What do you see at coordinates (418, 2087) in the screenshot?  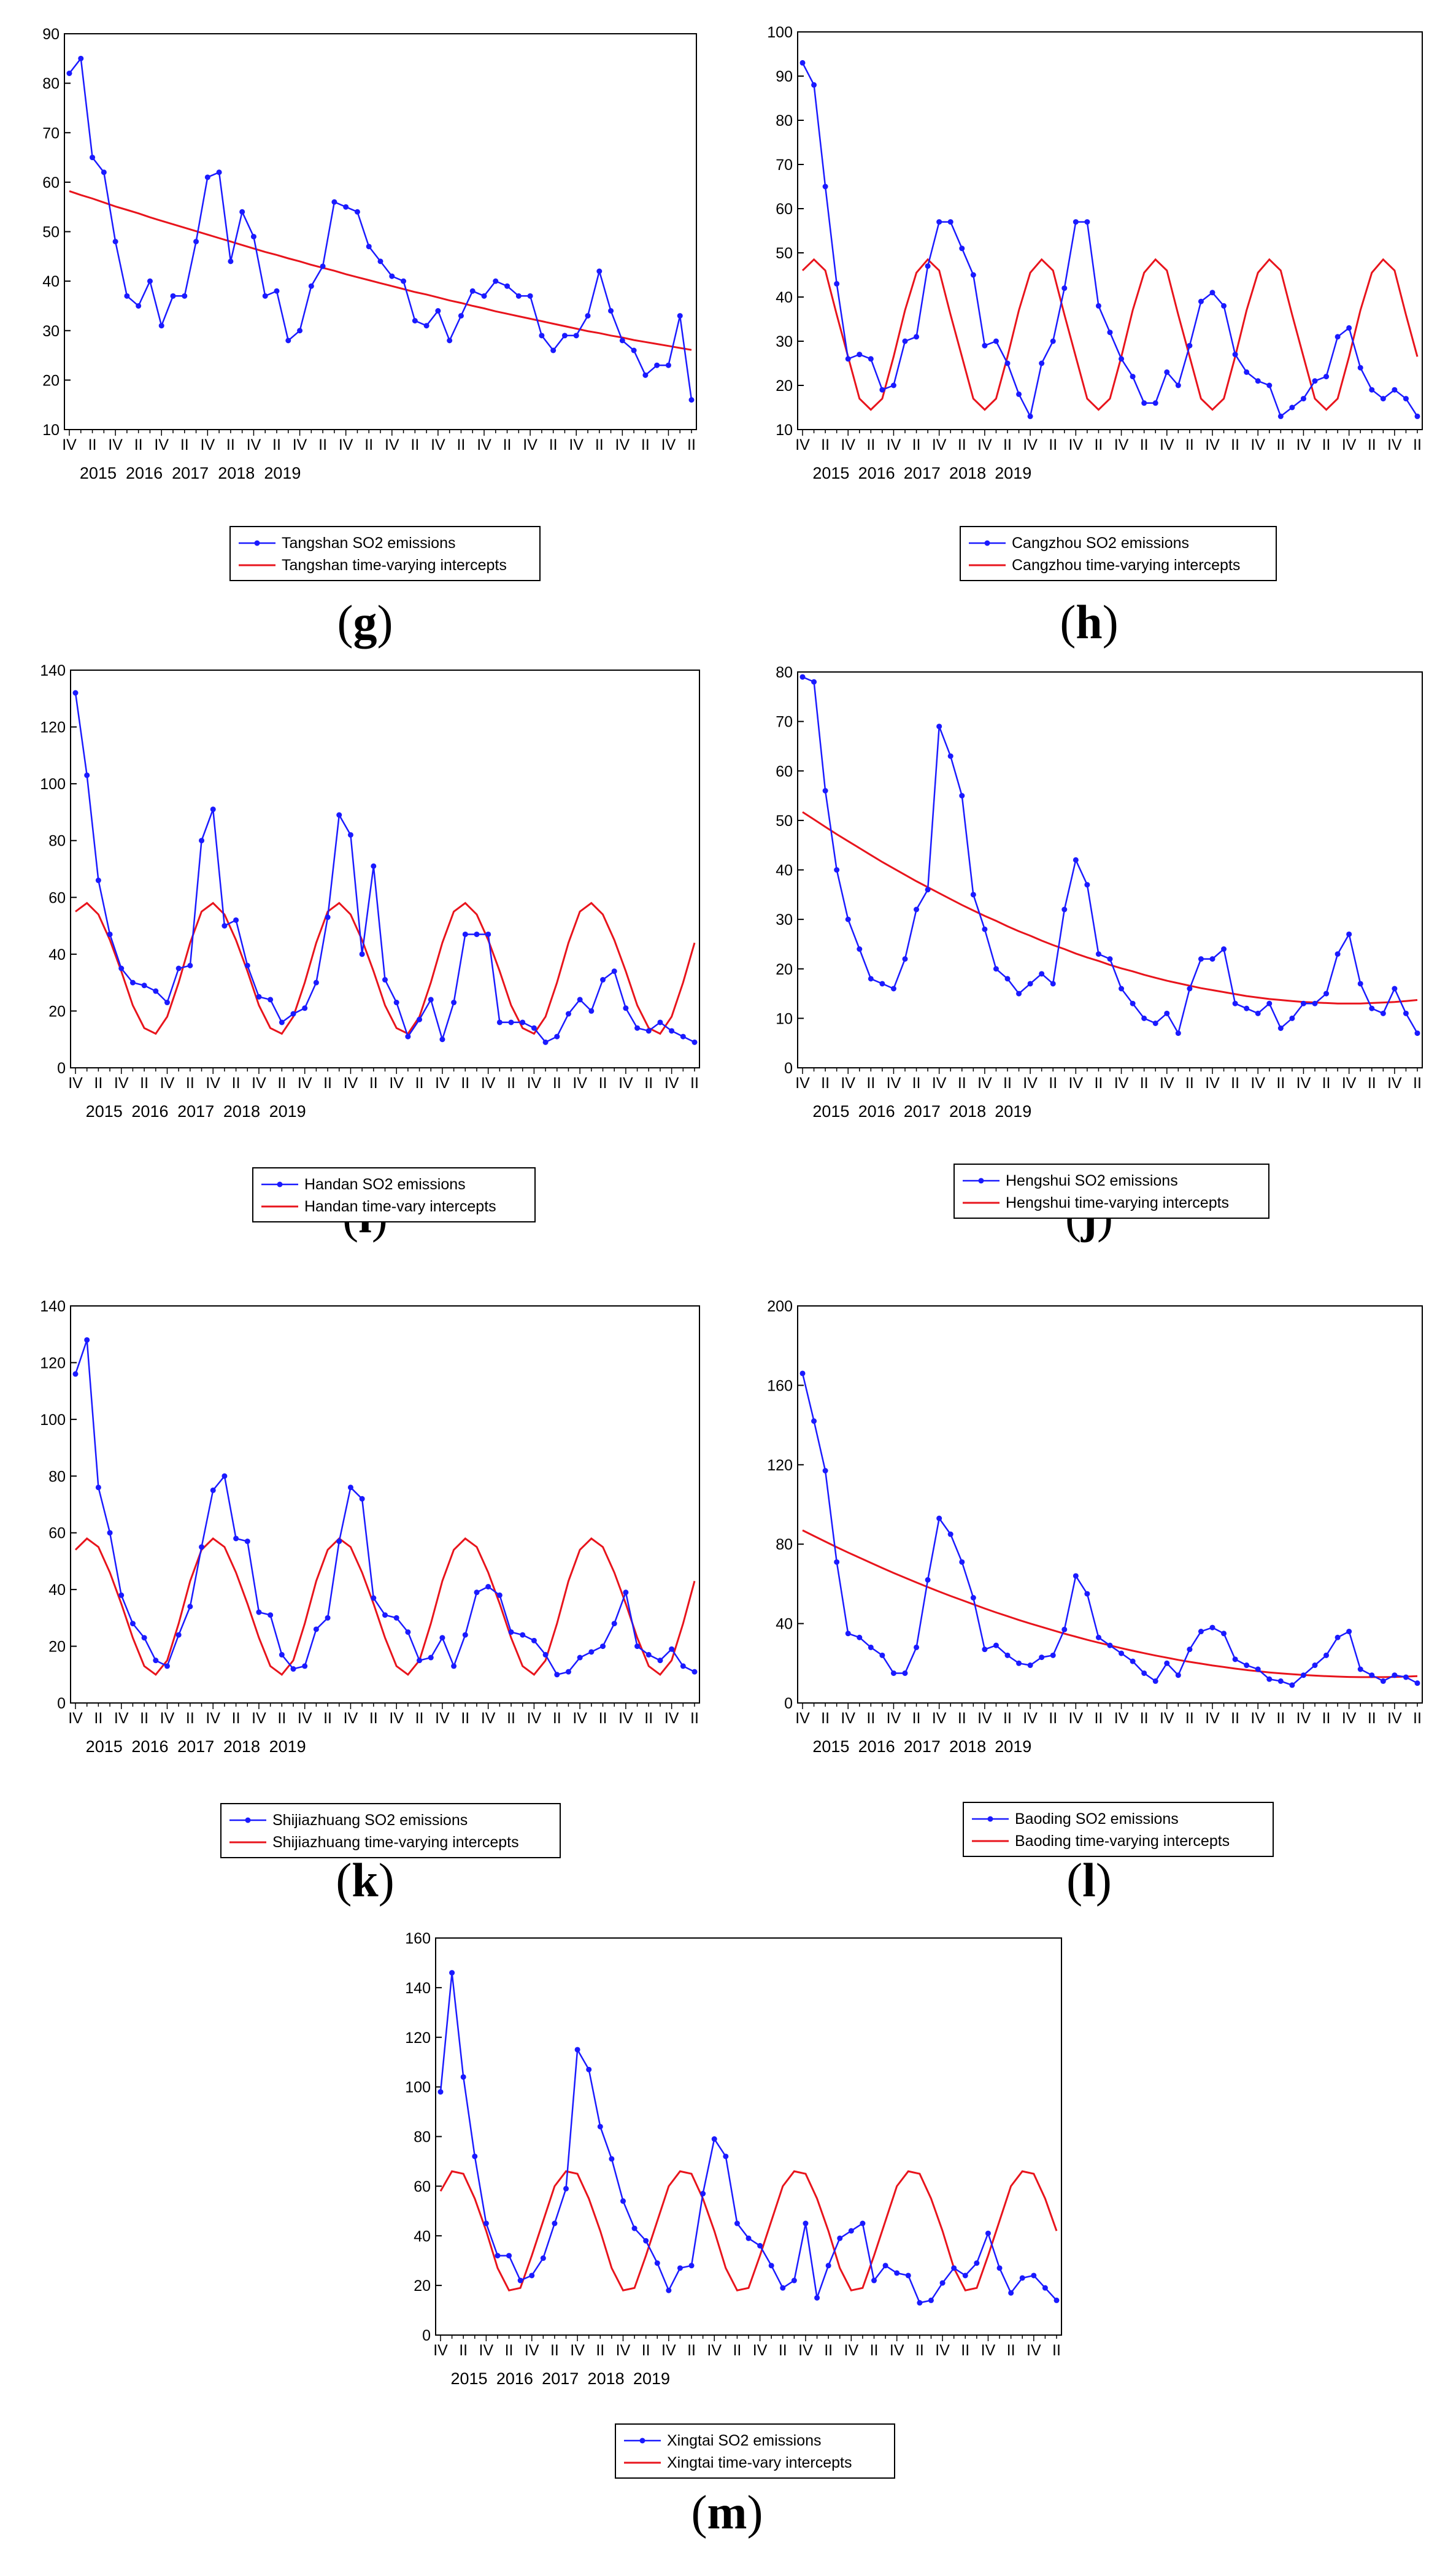 I see `y-tick-label: 100` at bounding box center [418, 2087].